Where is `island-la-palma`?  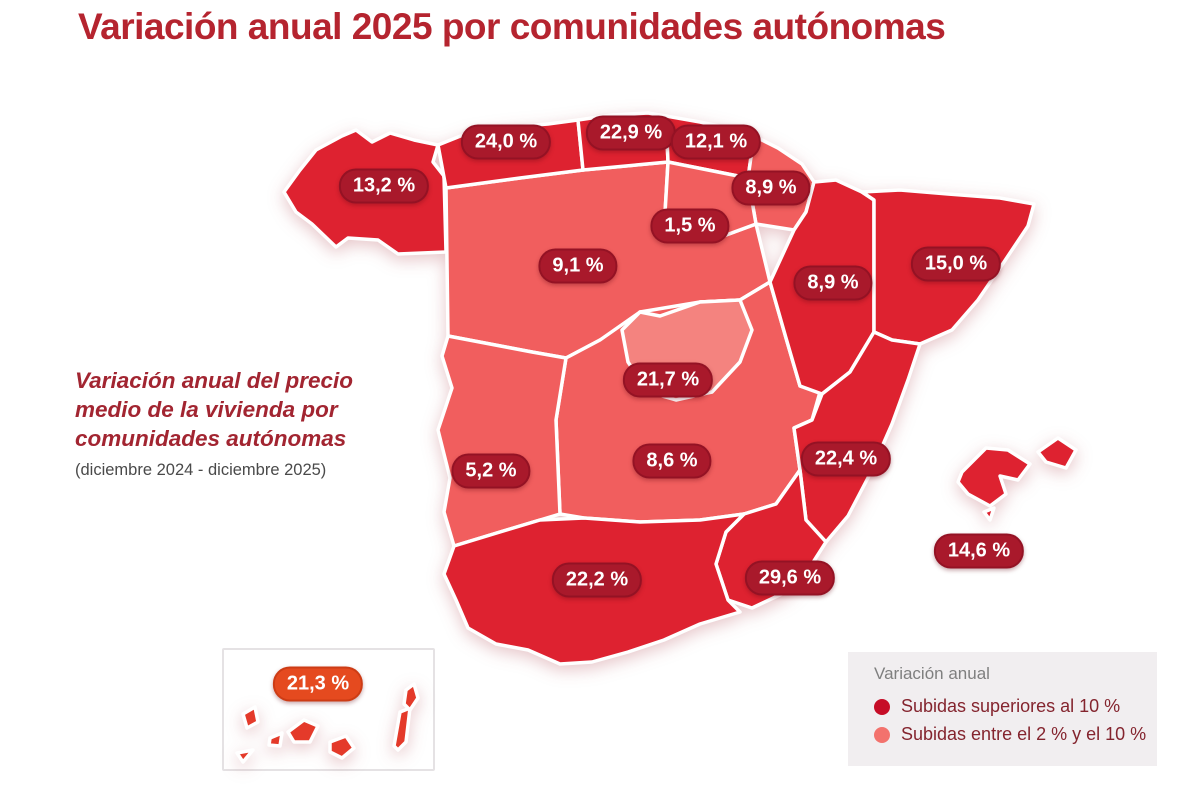 island-la-palma is located at coordinates (250, 717).